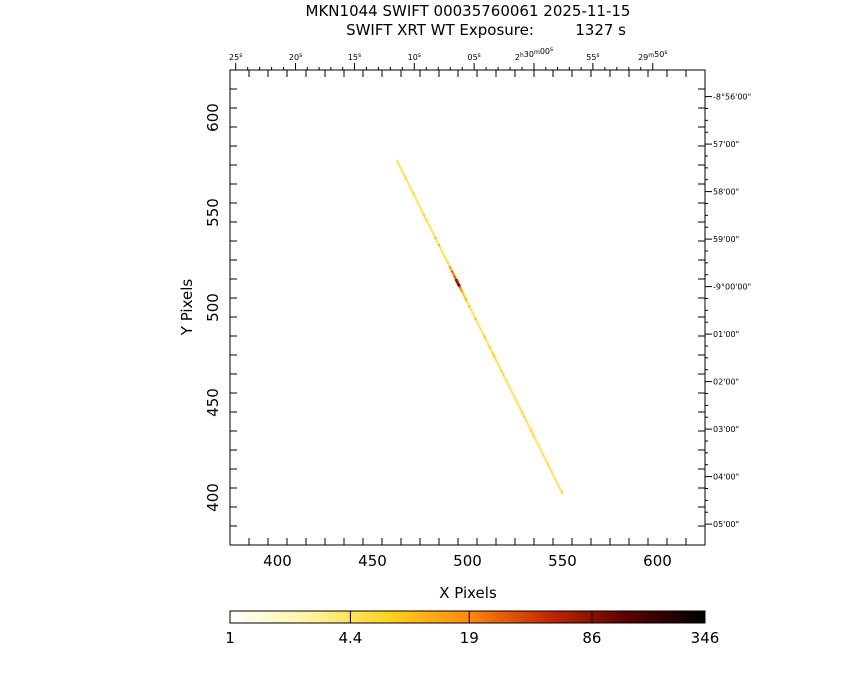  Describe the element at coordinates (726, 524) in the screenshot. I see `dec-tick-label: 05'00"` at that location.